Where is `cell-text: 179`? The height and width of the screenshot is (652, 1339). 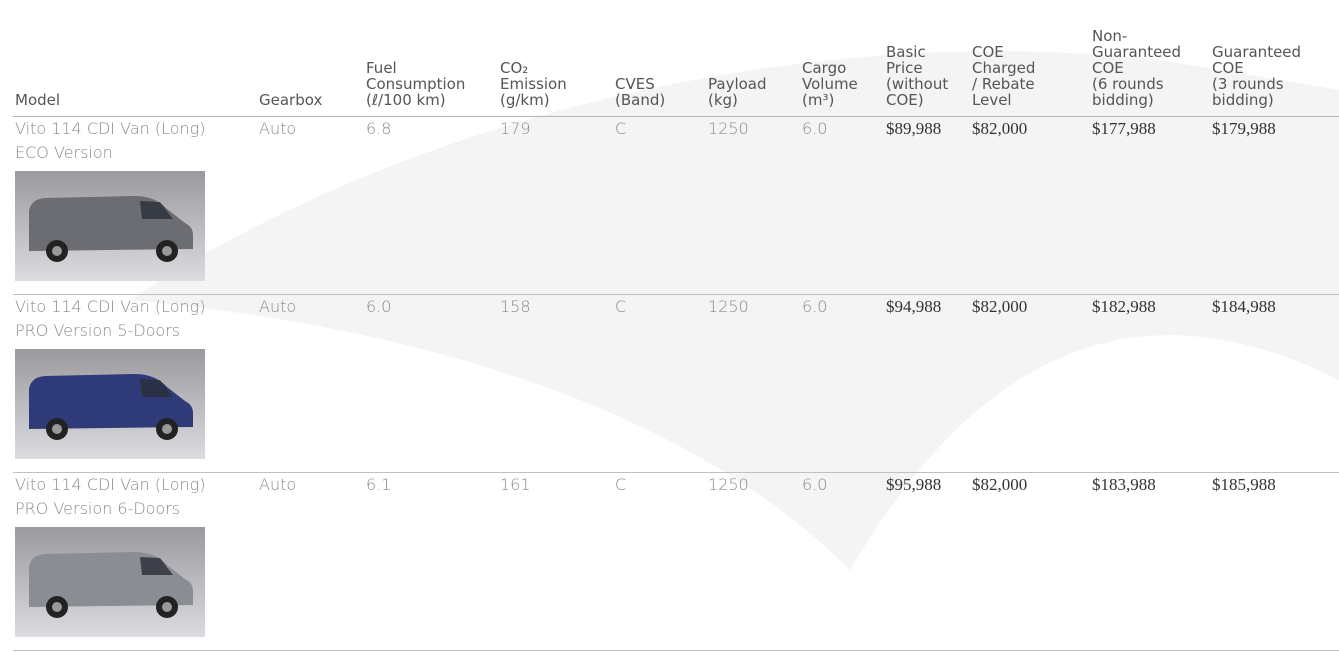
cell-text: 179 is located at coordinates (515, 128).